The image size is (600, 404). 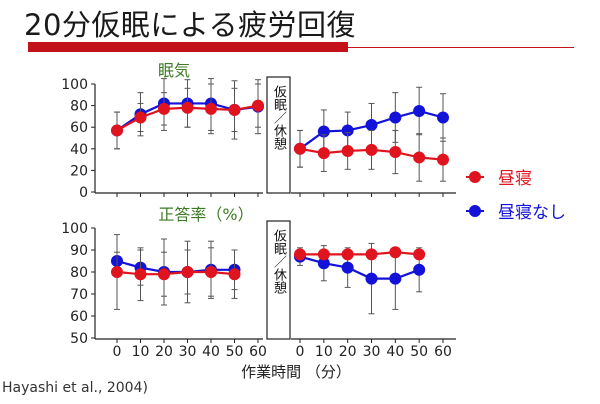 I want to click on legend-item-nap: 昼寝, so click(x=499, y=176).